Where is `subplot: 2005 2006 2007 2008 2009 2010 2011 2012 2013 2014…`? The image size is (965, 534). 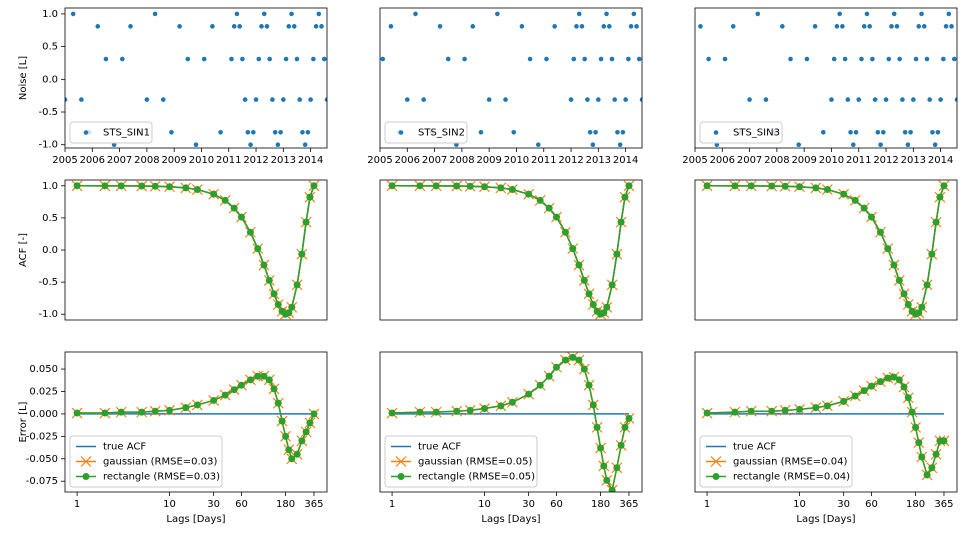 subplot: 2005 2006 2007 2008 2009 2010 2011 2012 2013 2014… is located at coordinates (505, 86).